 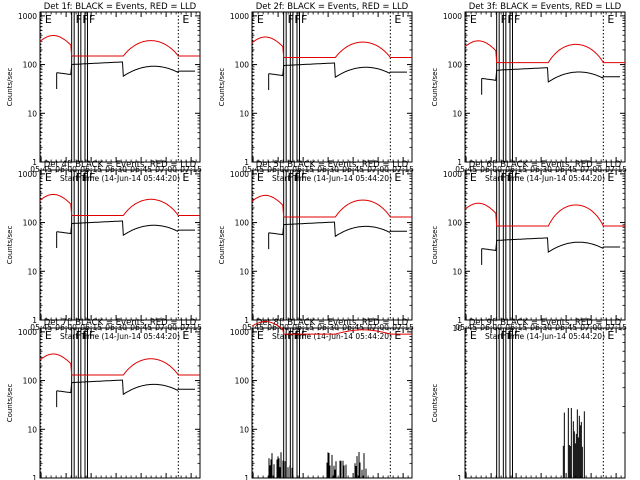 I want to click on chart-title: Det 8f: BLACK = Events, RED = LLD, so click(x=332, y=323).